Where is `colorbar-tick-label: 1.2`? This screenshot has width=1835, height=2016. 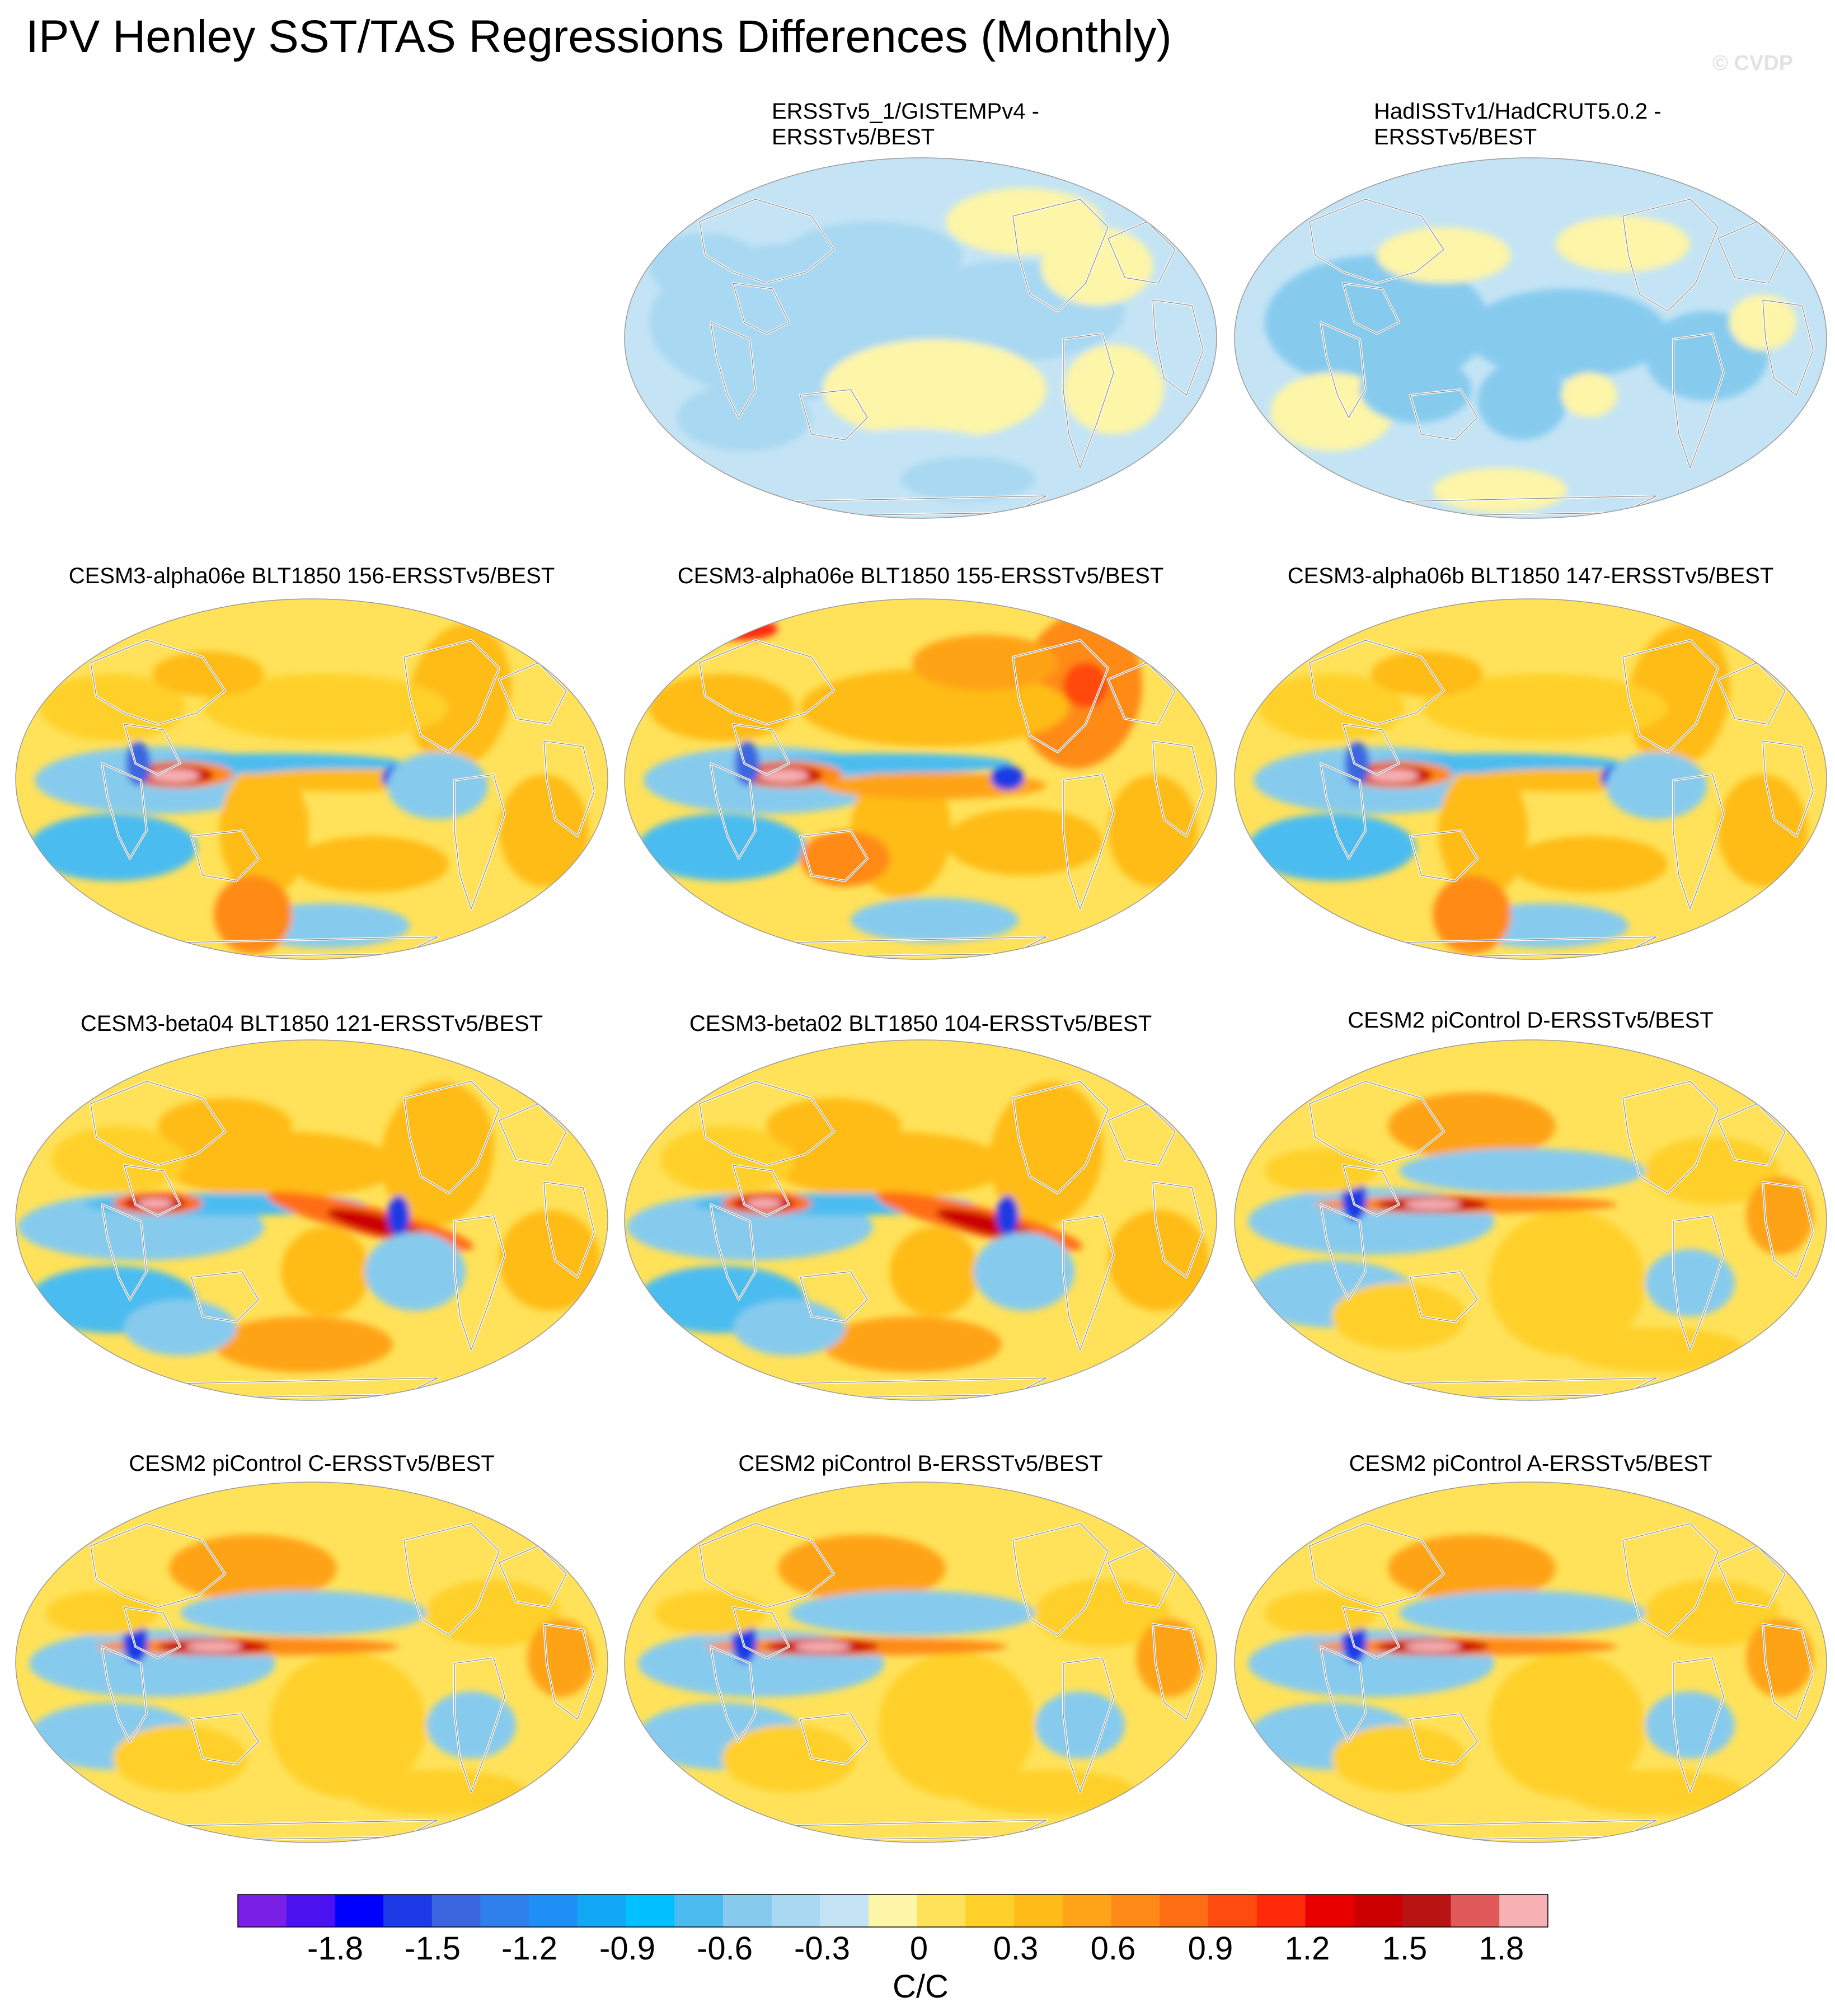
colorbar-tick-label: 1.2 is located at coordinates (1307, 1948).